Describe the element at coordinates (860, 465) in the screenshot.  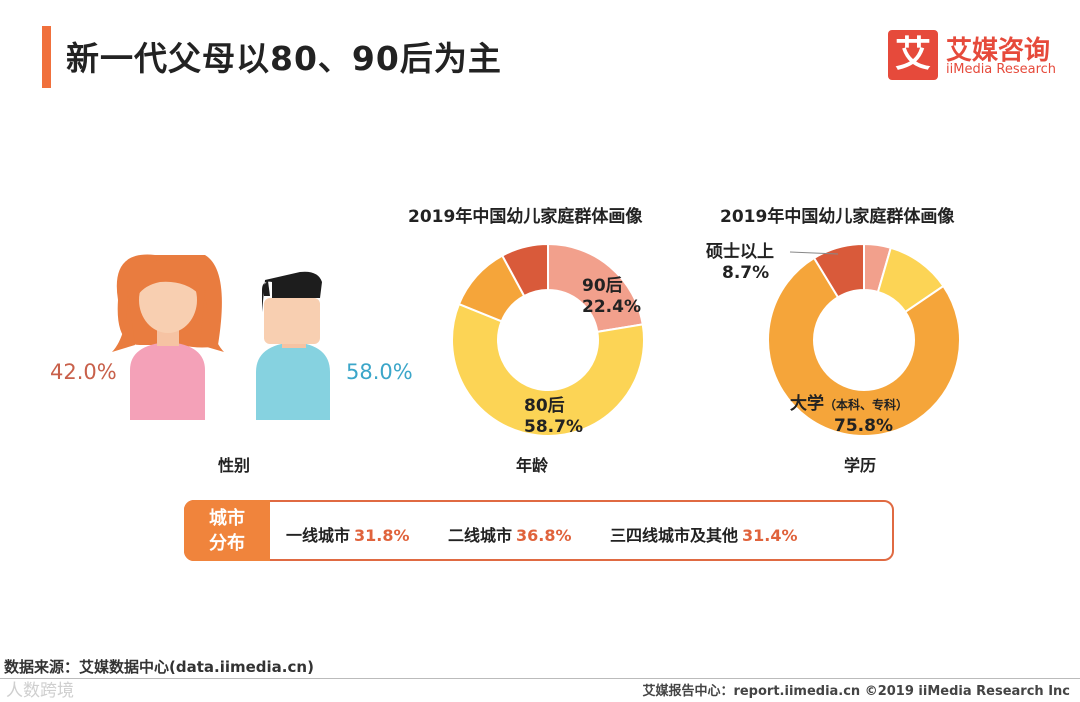
I see `edu-caption: 学历` at that location.